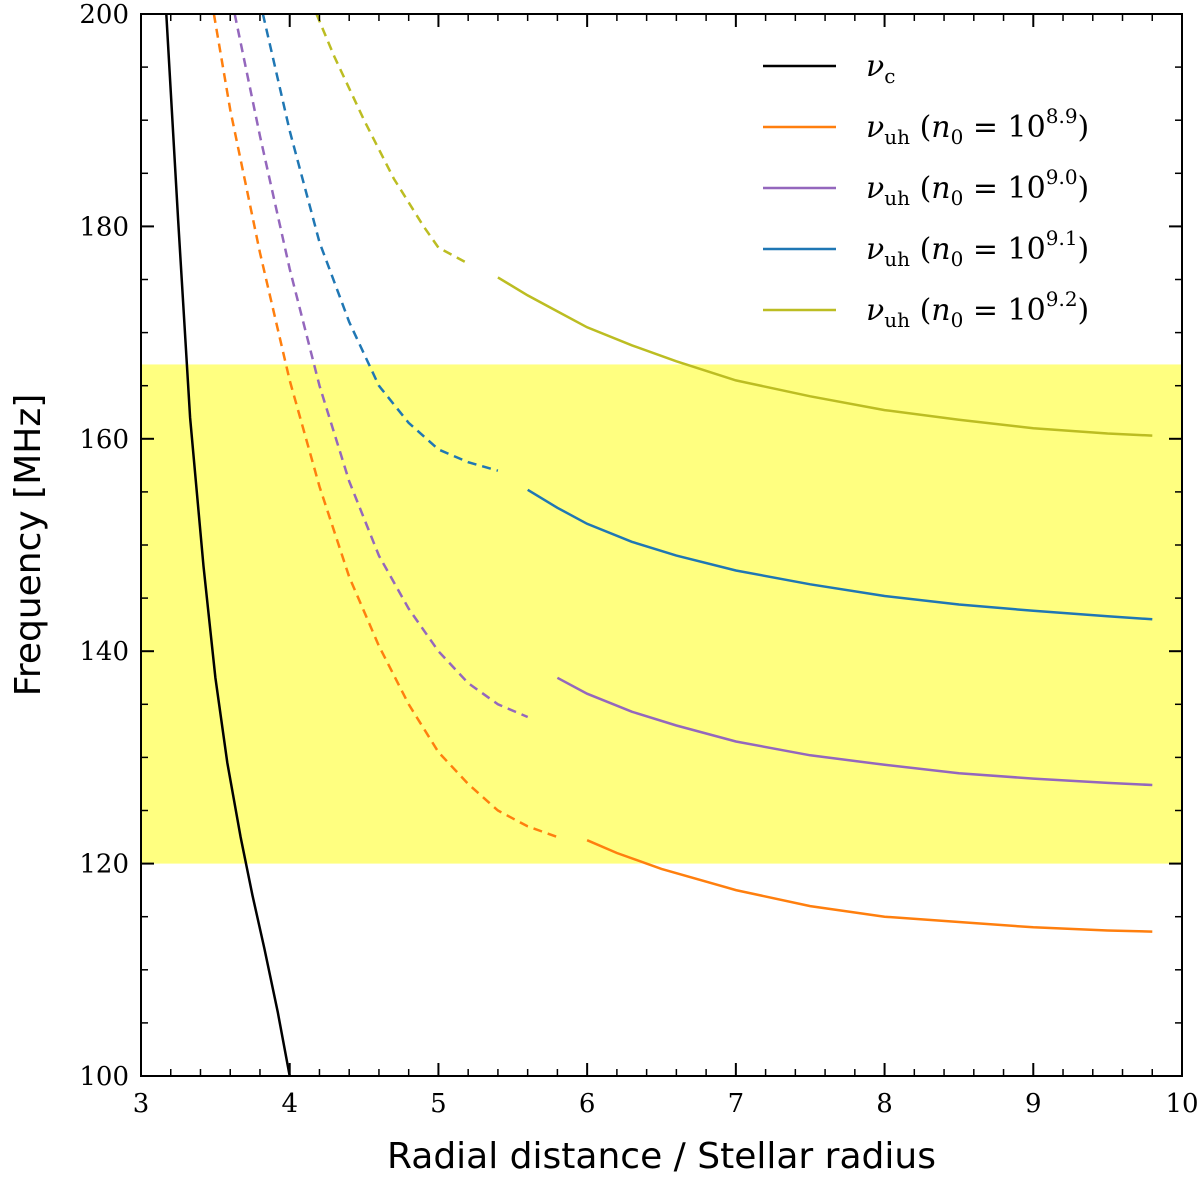  I want to click on series-2-dashed-line, so click(381, 366).